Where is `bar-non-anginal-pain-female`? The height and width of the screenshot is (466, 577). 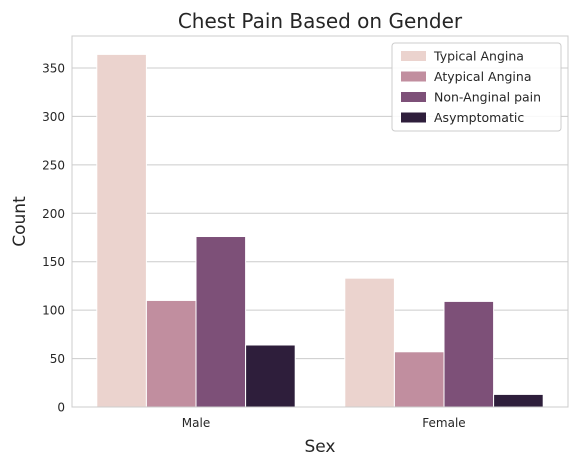
bar-non-anginal-pain-female is located at coordinates (469, 354).